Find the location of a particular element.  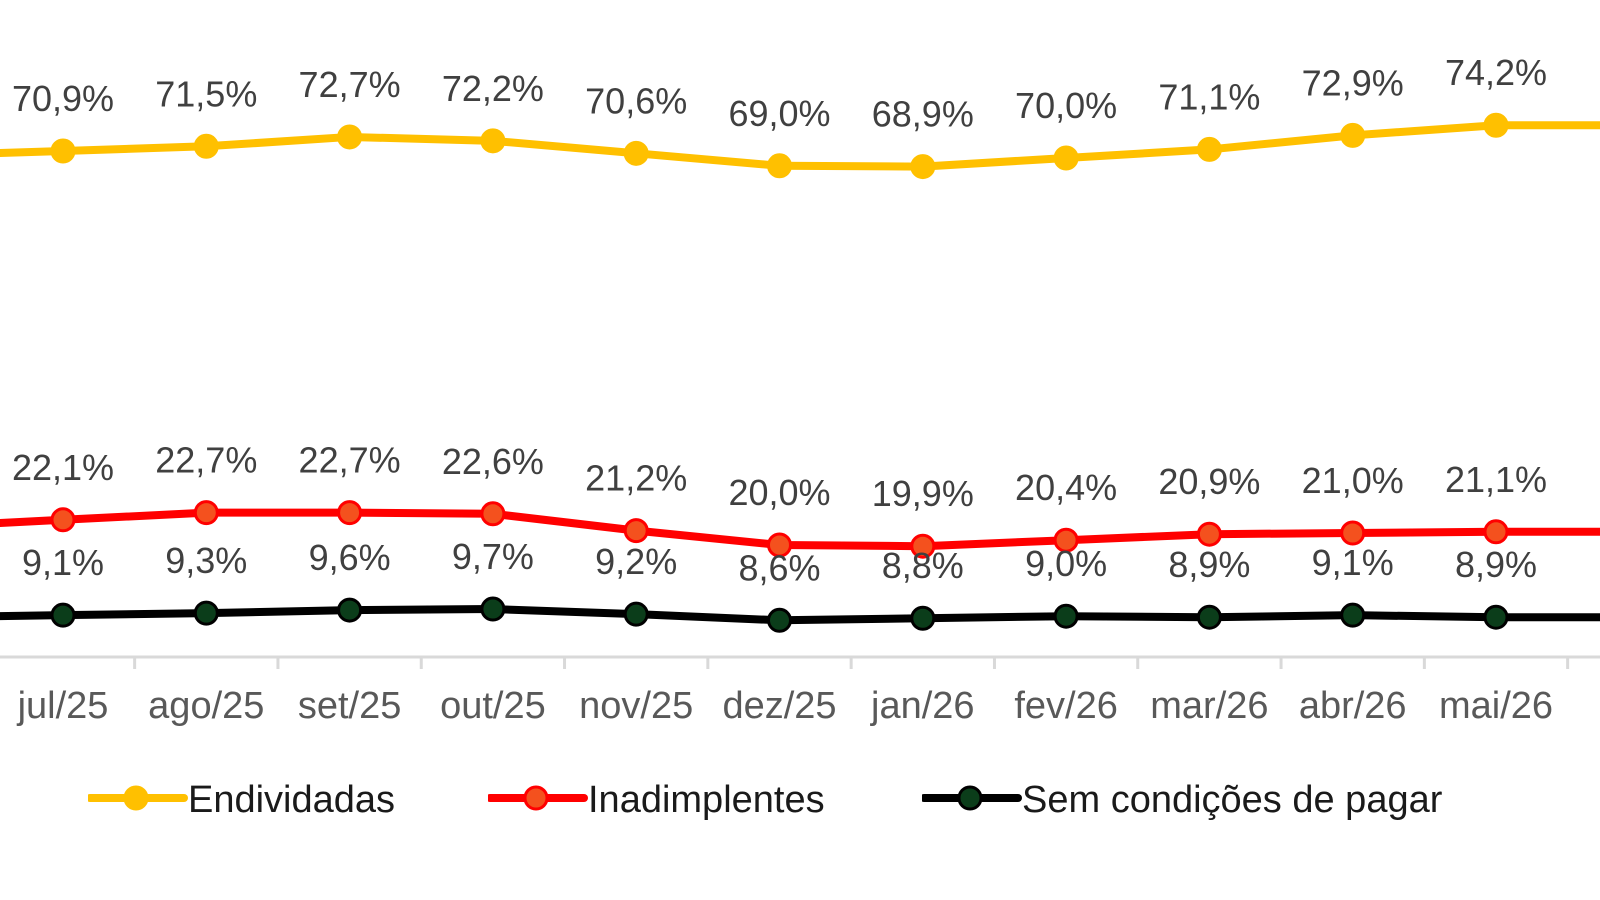

data-label: 20,0% is located at coordinates (779, 492).